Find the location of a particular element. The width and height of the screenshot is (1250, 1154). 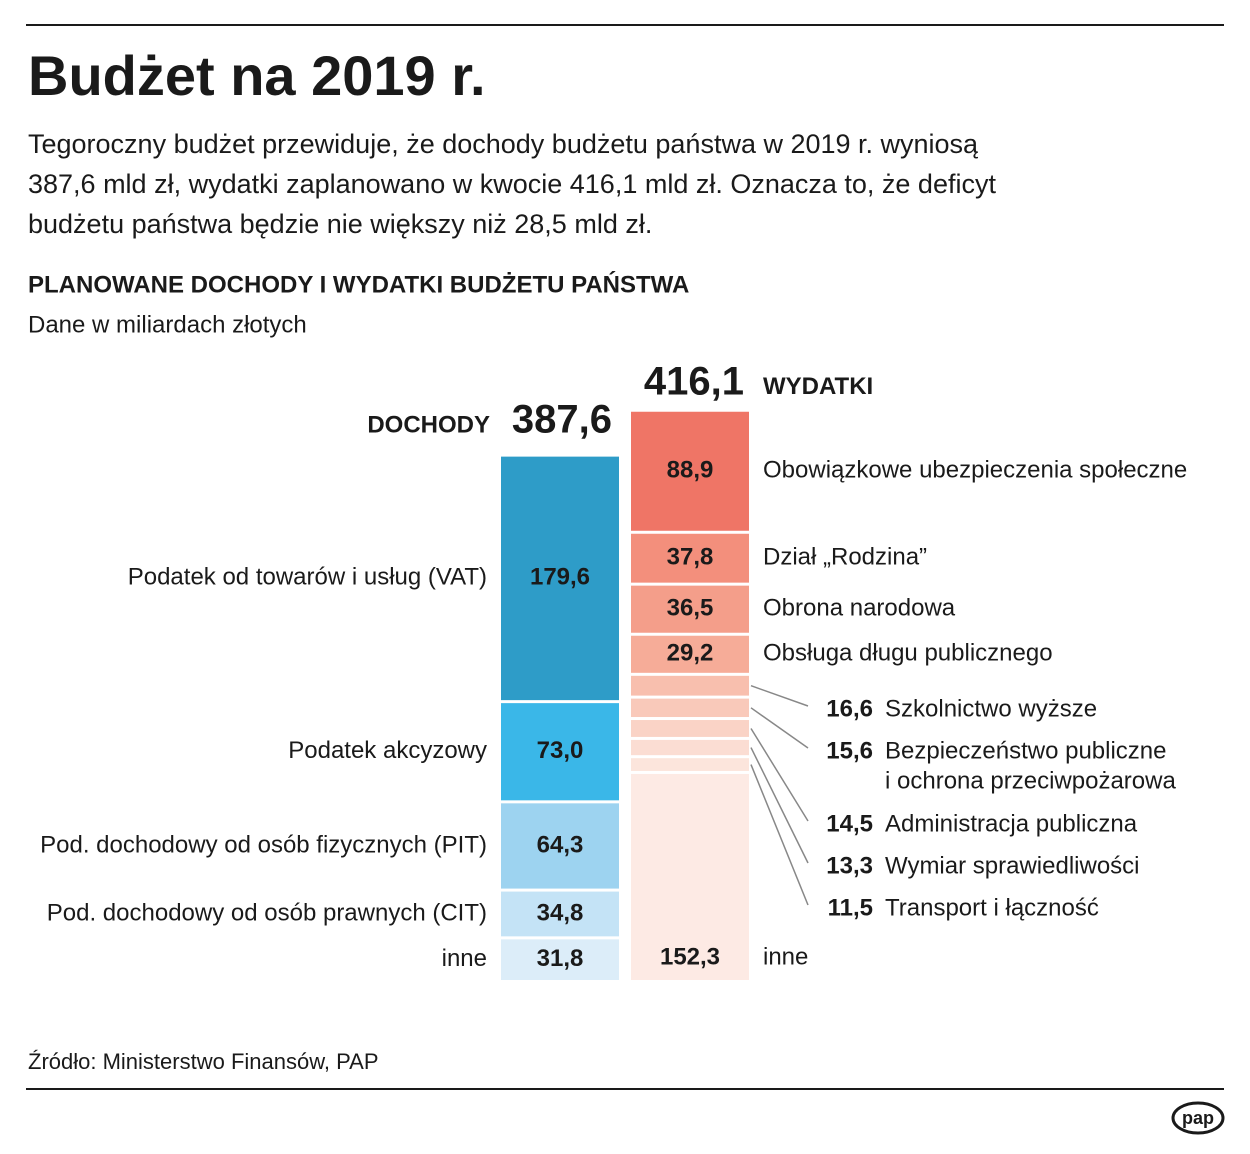

segment-label: Pod. dochodowy od osób fizycznych (PIT) is located at coordinates (263, 844).